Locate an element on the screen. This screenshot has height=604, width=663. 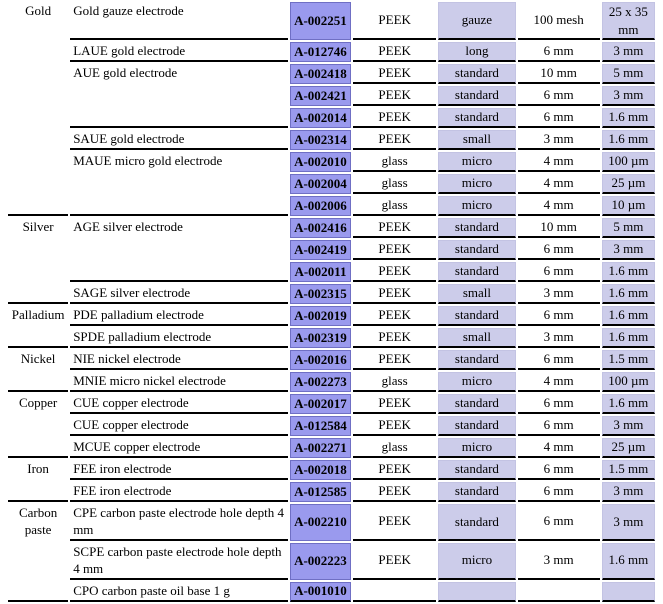
product-code-cell: A-002011 is located at coordinates (320, 272).